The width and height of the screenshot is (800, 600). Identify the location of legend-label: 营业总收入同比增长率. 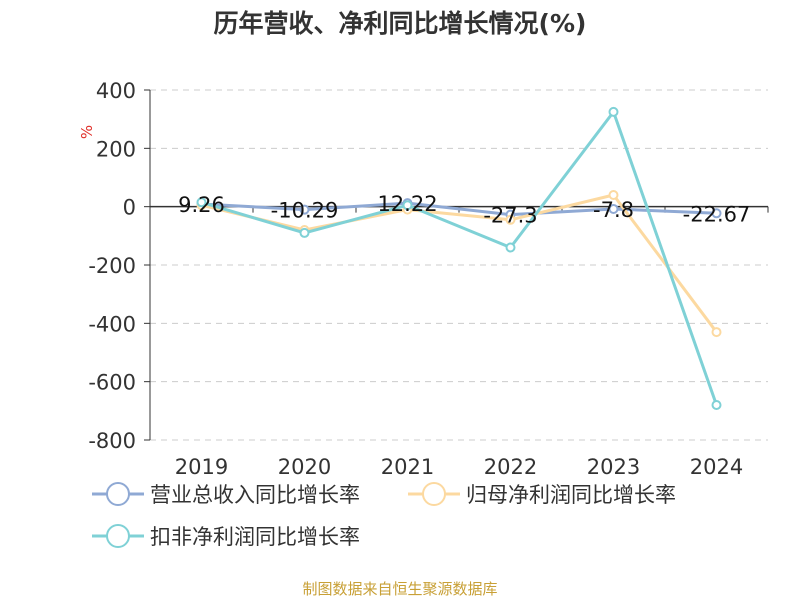
(255, 495).